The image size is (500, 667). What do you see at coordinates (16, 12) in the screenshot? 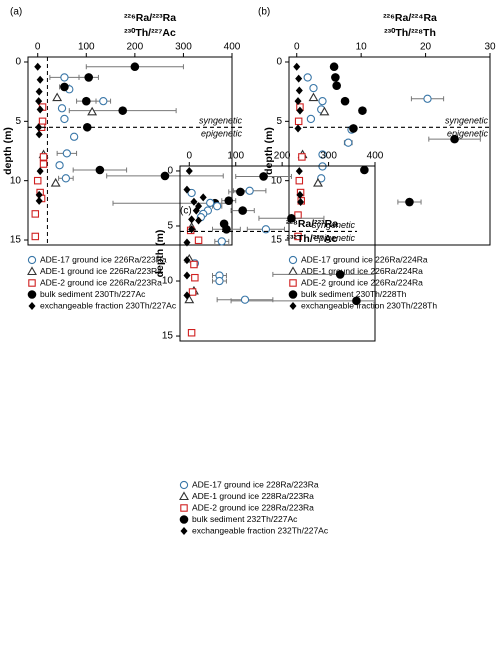
I see `panel-label: (a)` at bounding box center [16, 12].